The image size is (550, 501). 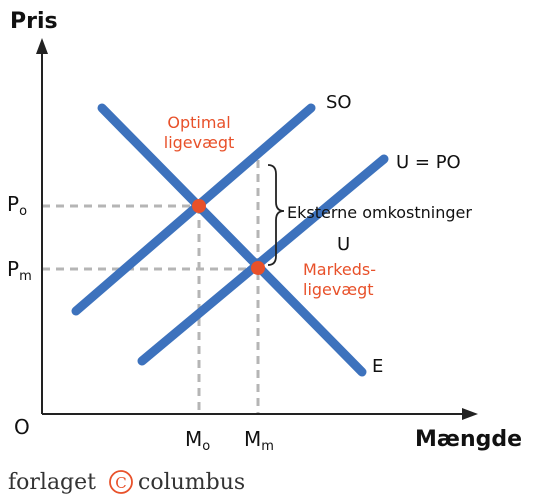 What do you see at coordinates (276, 215) in the screenshot?
I see `external-costs-brace` at bounding box center [276, 215].